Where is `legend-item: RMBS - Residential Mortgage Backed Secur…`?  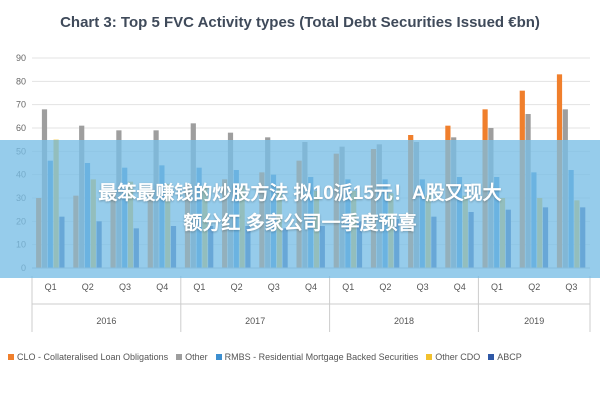
legend-item: RMBS - Residential Mortgage Backed Secur… is located at coordinates (317, 357).